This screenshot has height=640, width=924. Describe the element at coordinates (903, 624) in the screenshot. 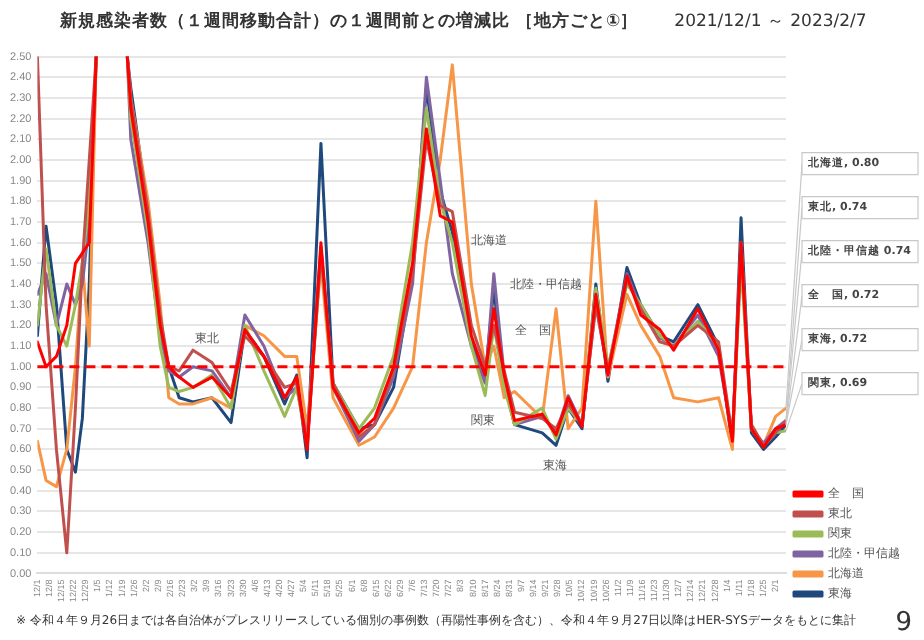

I see `text: 9` at that location.